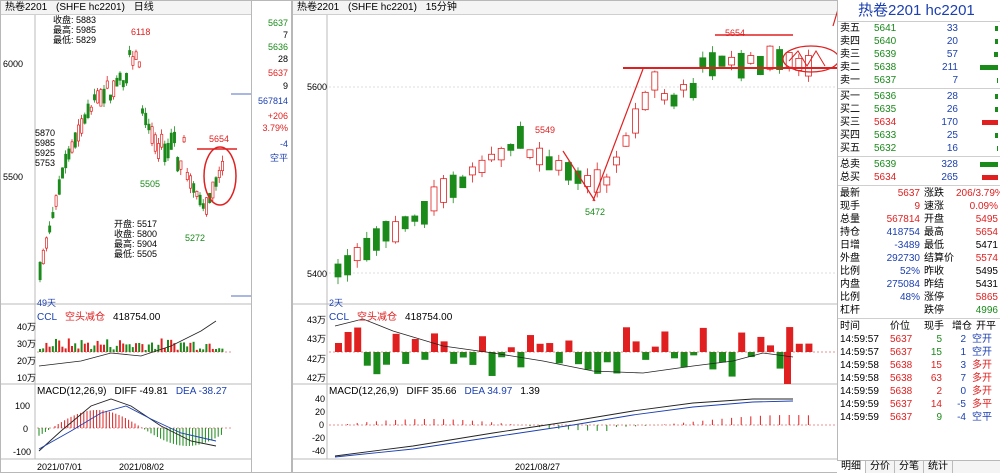 This screenshot has width=1000, height=473. I want to click on oi-line, so click(127, 343).